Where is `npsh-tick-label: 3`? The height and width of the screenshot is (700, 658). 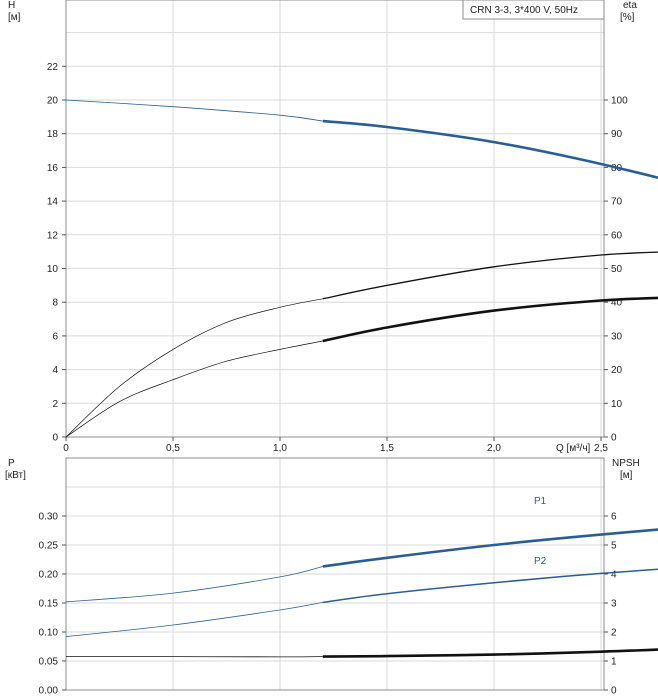
npsh-tick-label: 3 is located at coordinates (614, 604).